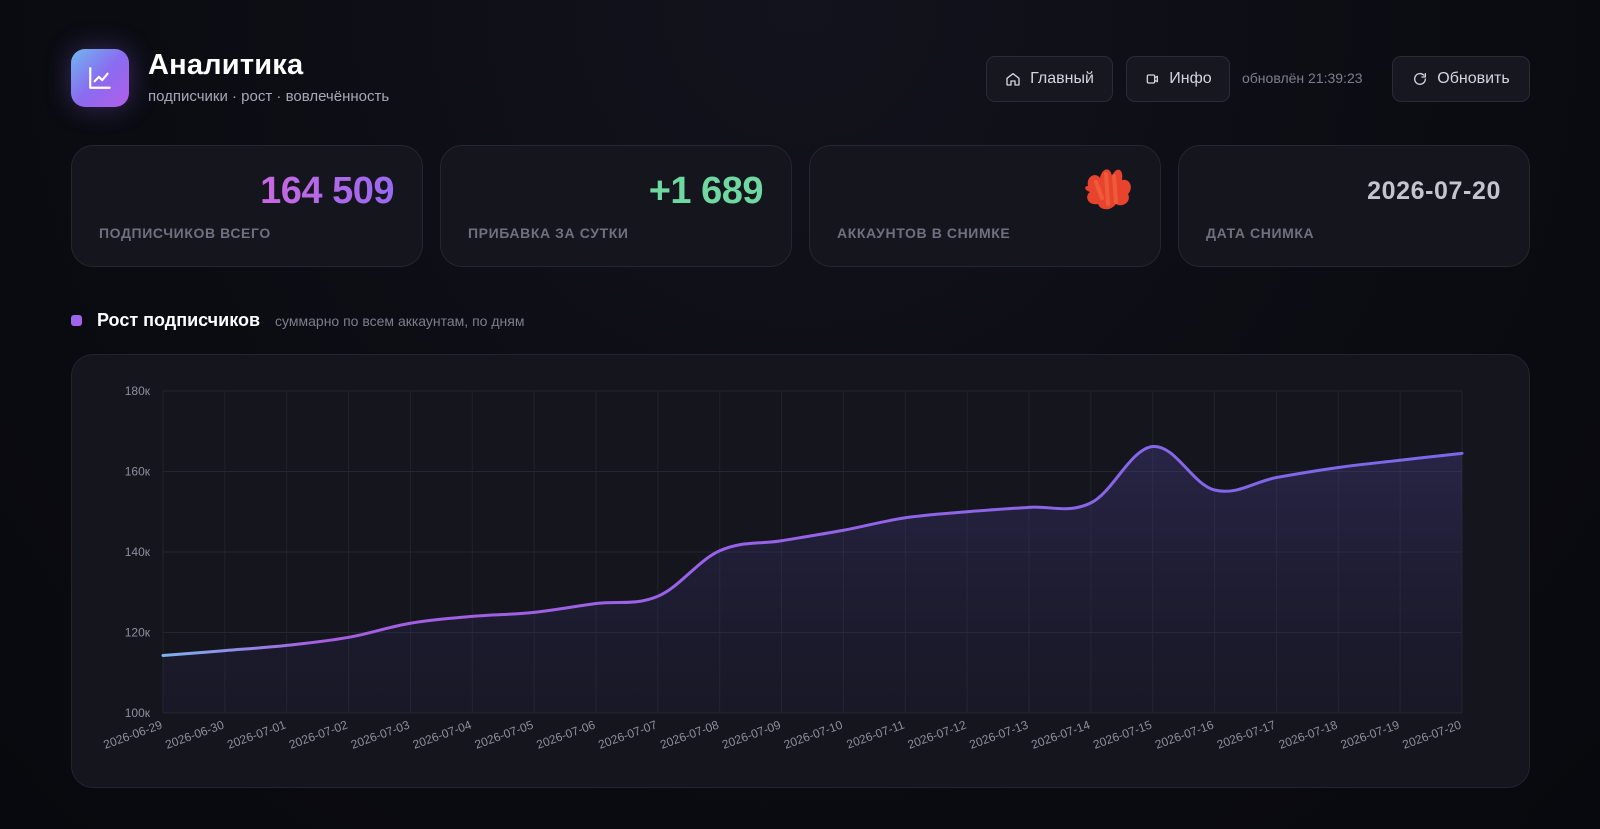 This screenshot has height=829, width=1600. Describe the element at coordinates (1108, 189) in the screenshot. I see `redacted-mark` at that location.